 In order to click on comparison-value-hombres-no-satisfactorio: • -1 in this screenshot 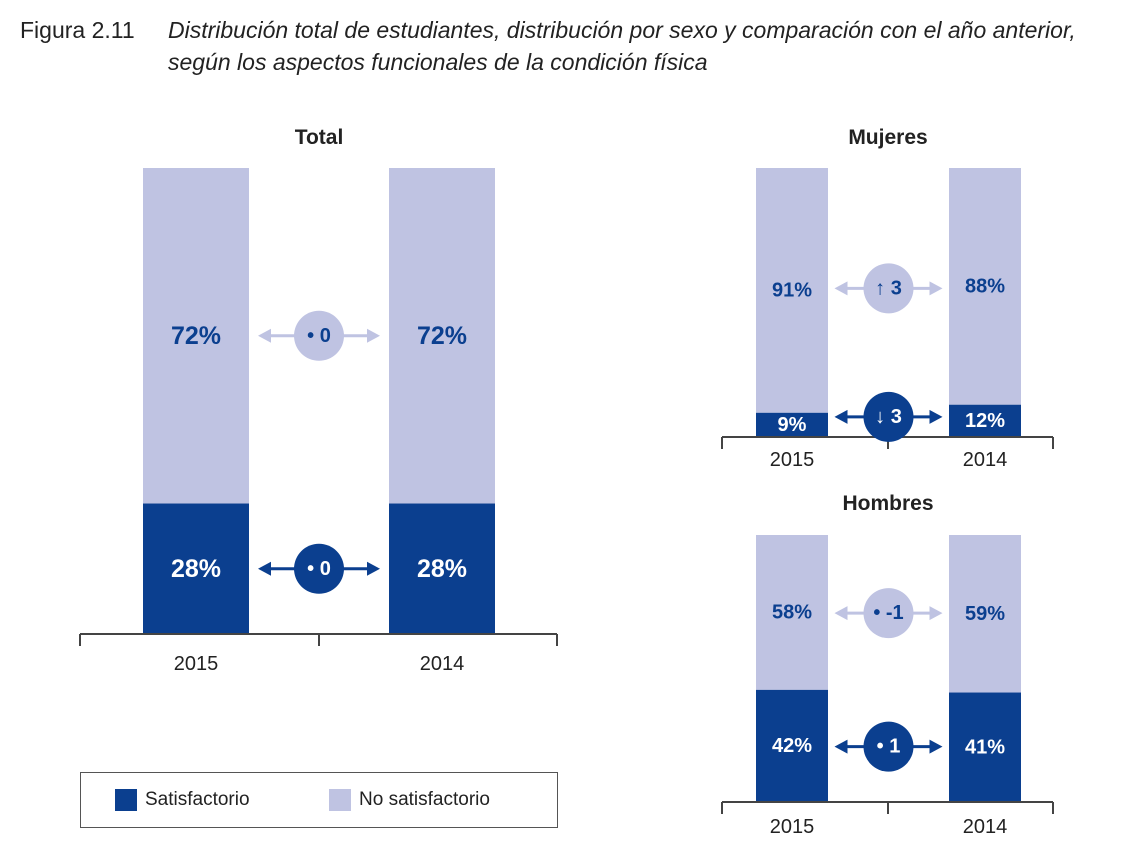, I will do `click(888, 613)`.